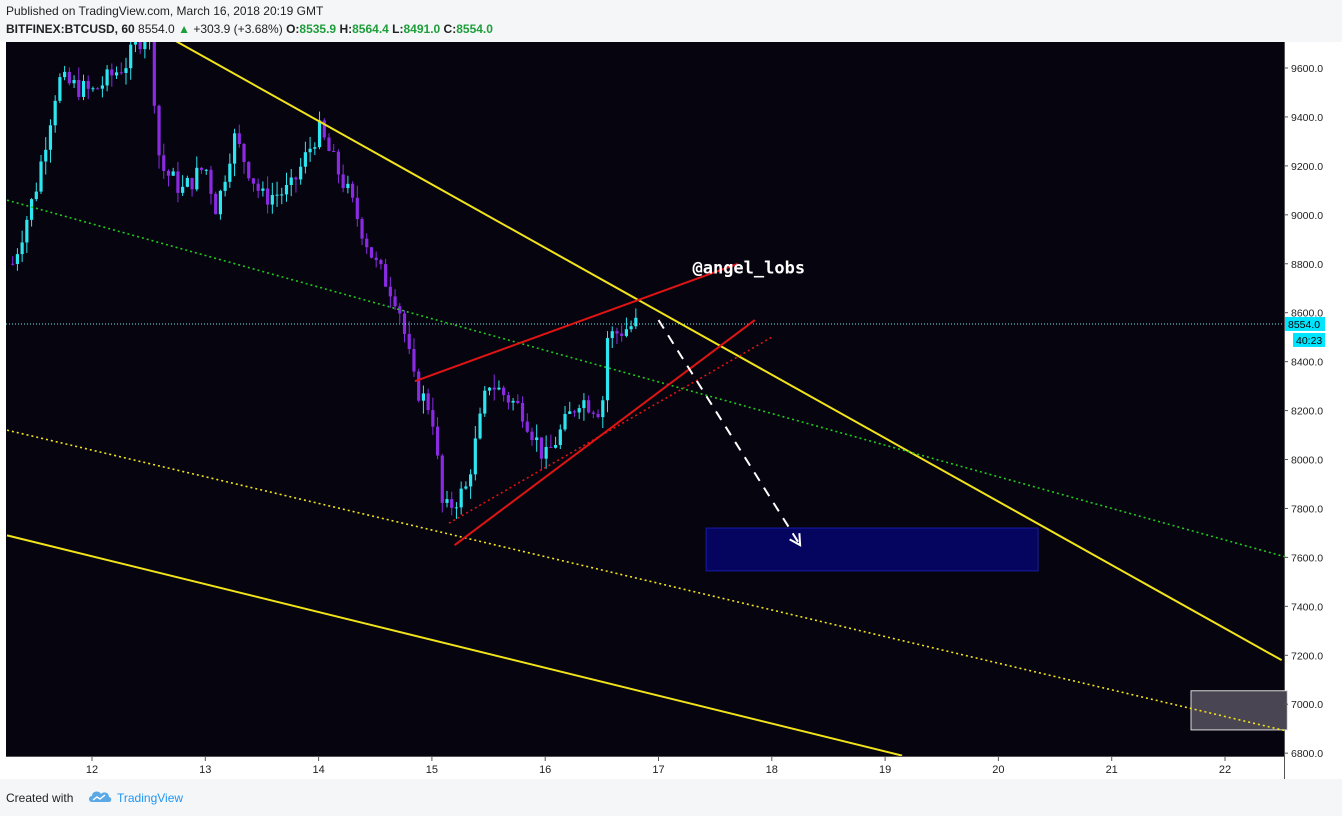  What do you see at coordinates (1307, 363) in the screenshot?
I see `y-tick-label: 8400.0` at bounding box center [1307, 363].